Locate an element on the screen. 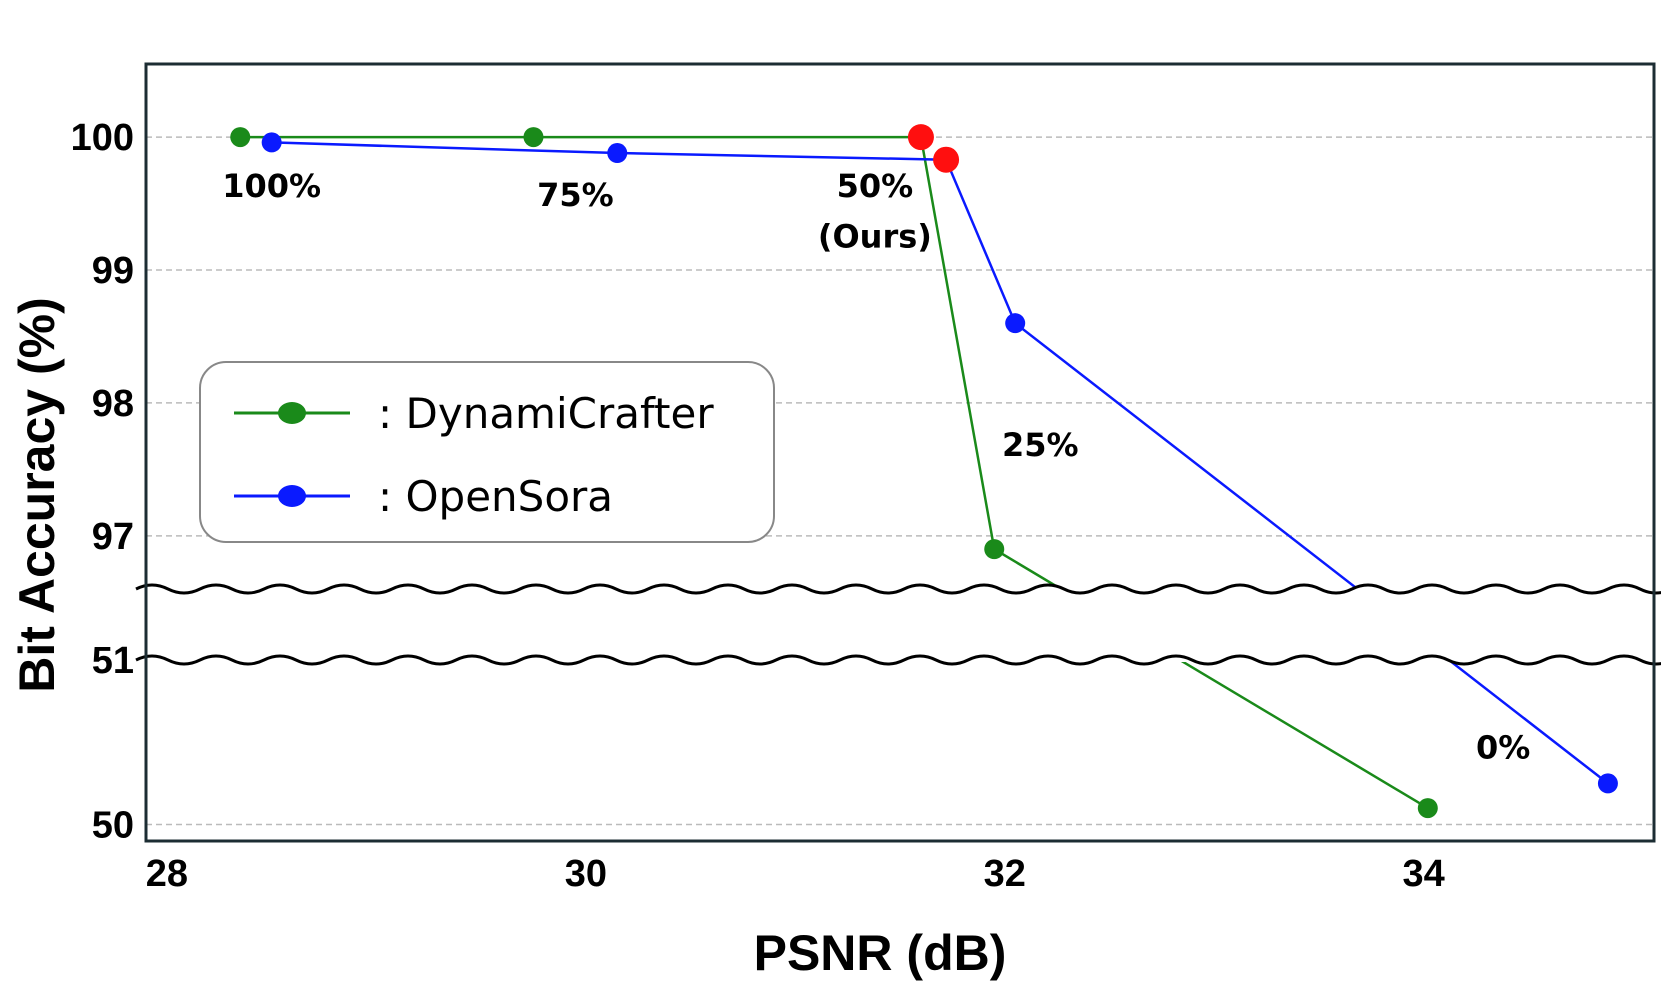  axis-break is located at coordinates (897, 624).